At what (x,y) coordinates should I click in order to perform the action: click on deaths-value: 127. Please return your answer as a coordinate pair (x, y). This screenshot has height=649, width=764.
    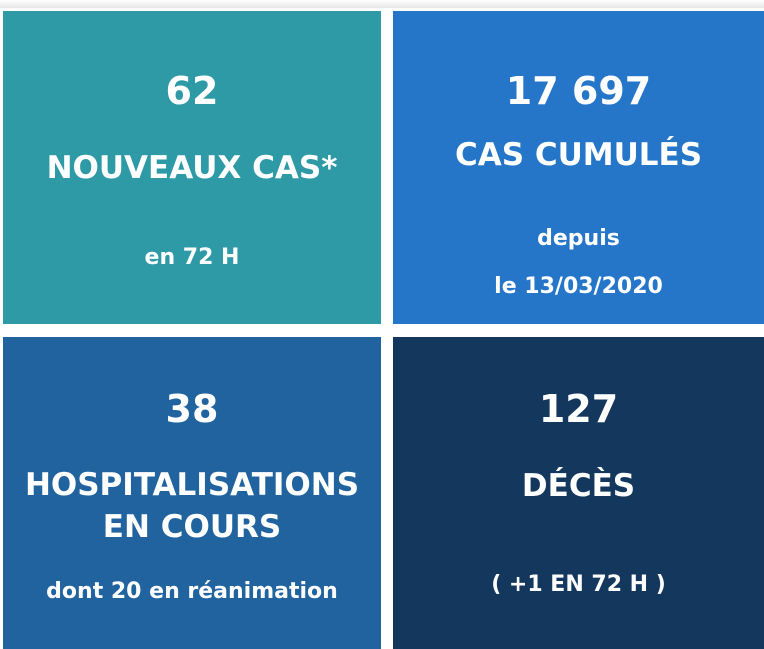
    Looking at the image, I should click on (578, 409).